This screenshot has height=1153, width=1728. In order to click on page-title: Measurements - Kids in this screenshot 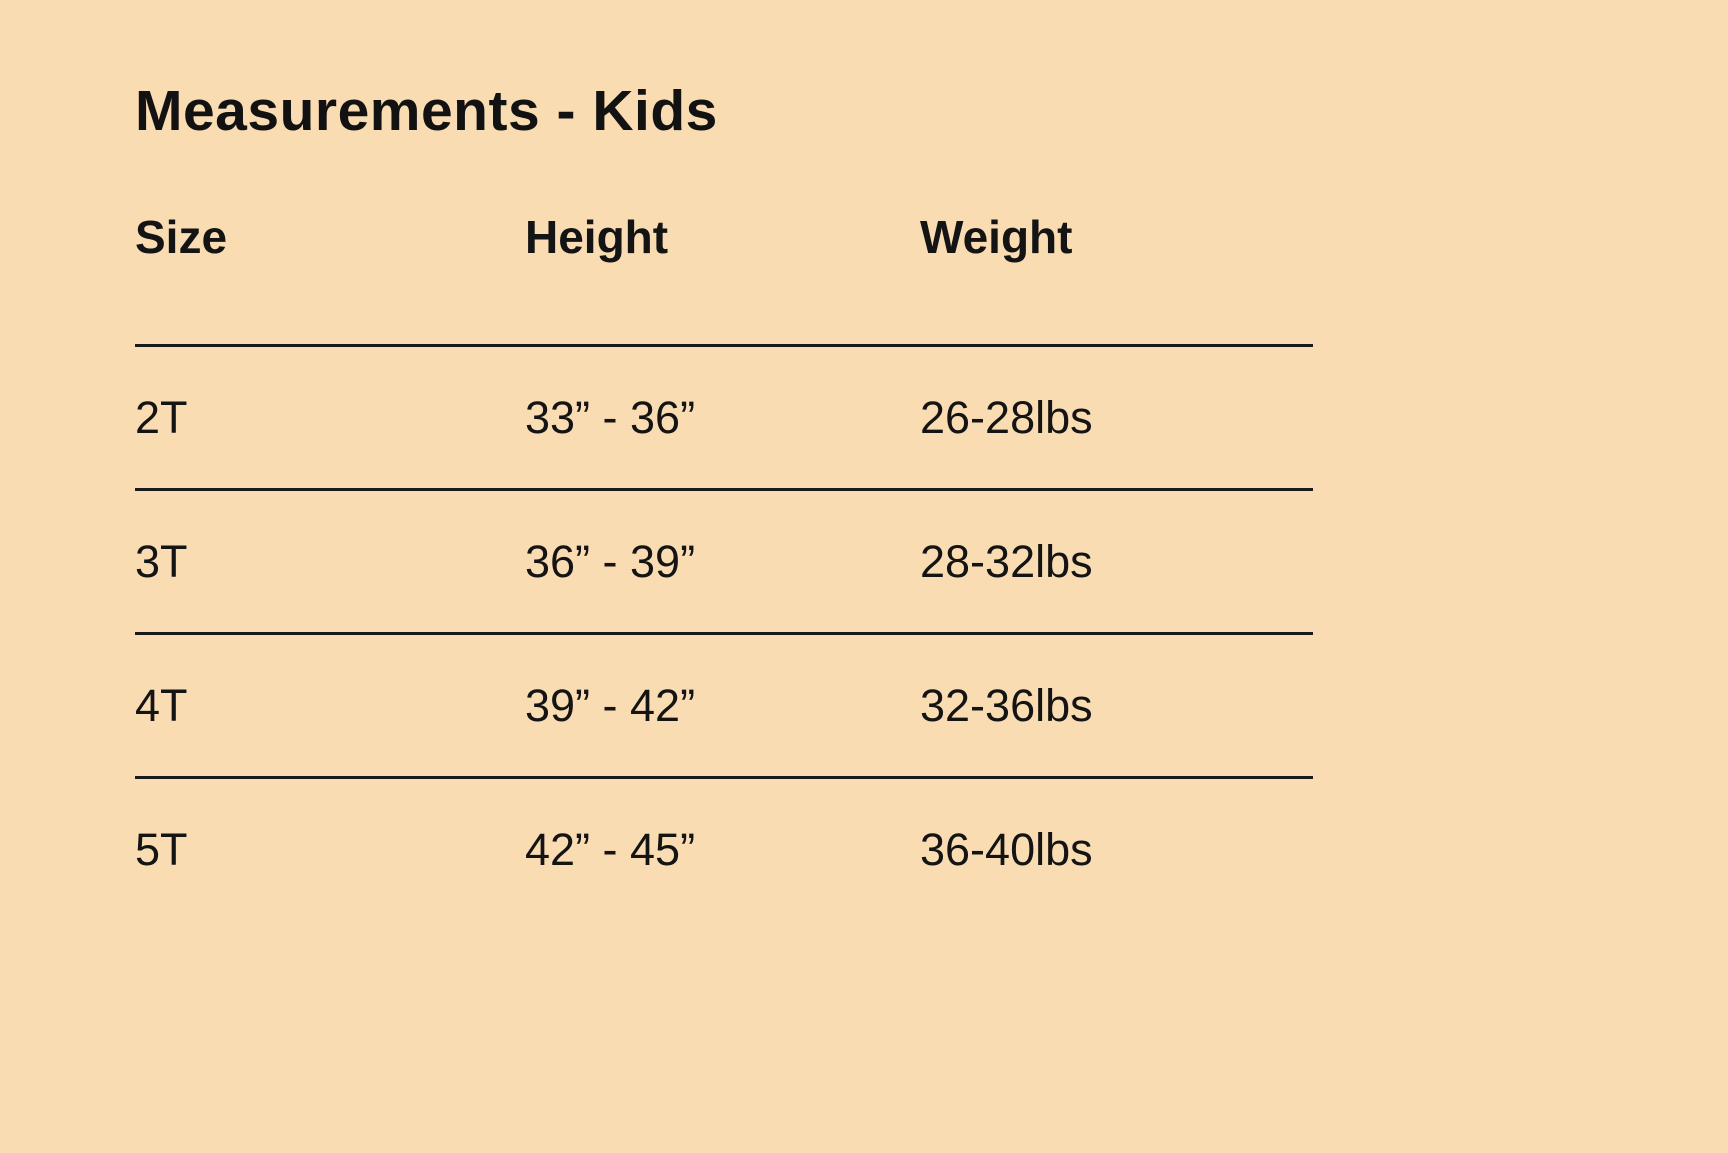, I will do `click(426, 111)`.